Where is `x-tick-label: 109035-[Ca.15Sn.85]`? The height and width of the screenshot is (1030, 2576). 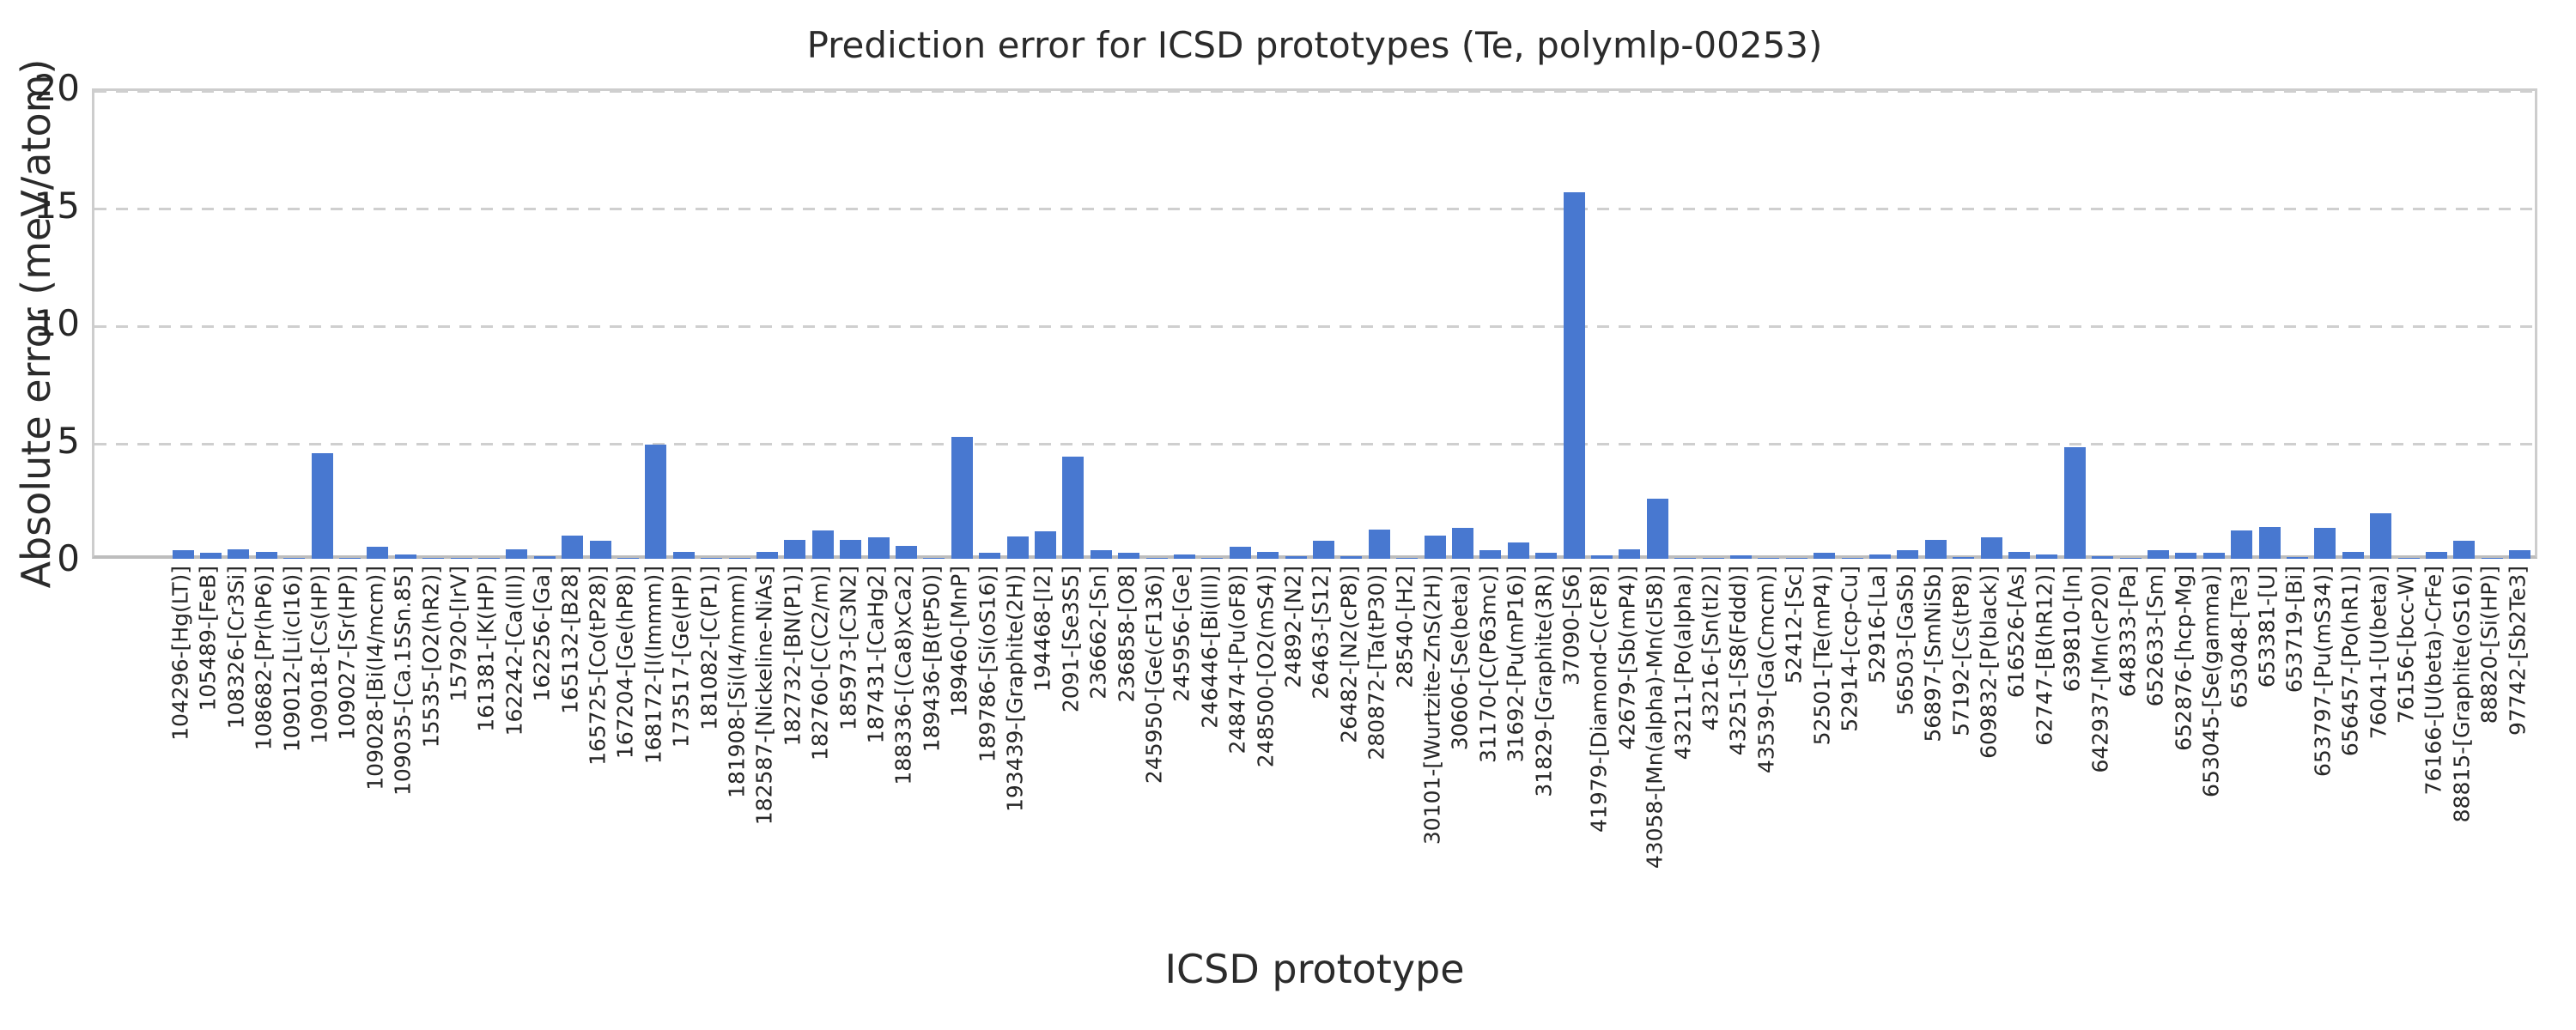 x-tick-label: 109035-[Ca.15Sn.85] is located at coordinates (403, 681).